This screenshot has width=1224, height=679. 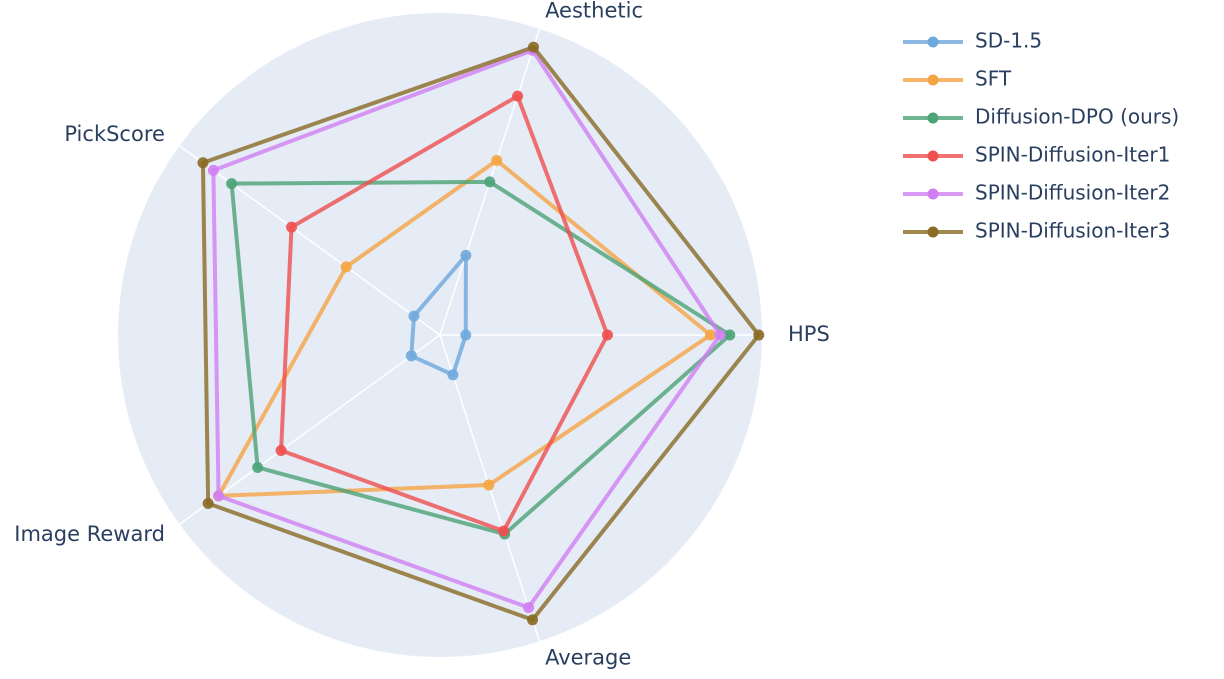 I want to click on axis-label: HPS, so click(x=809, y=334).